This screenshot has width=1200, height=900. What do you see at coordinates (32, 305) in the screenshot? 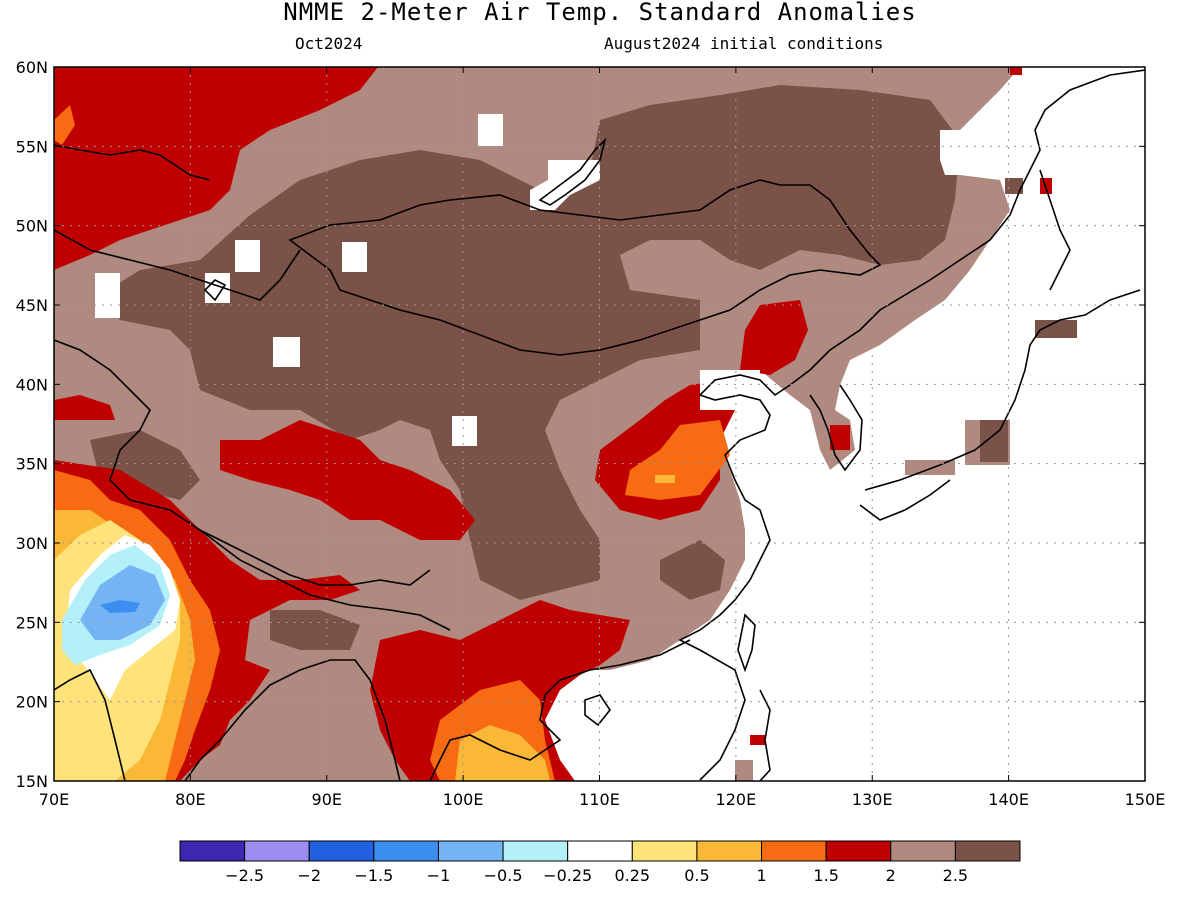
I see `lat-label: 45N` at bounding box center [32, 305].